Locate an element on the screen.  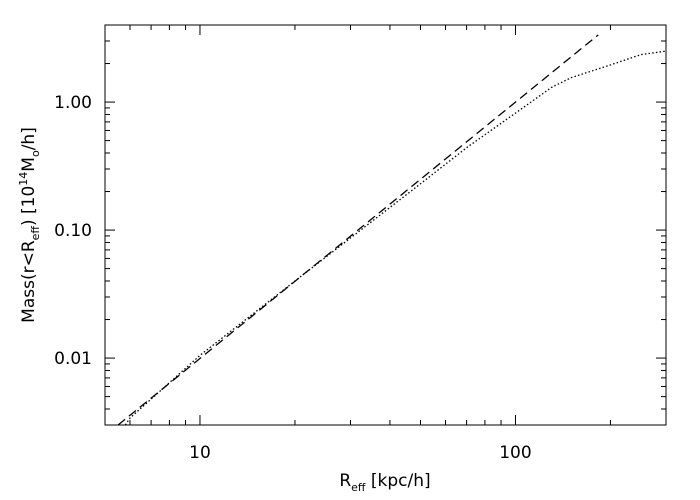
x-label-part: R is located at coordinates (345, 481).